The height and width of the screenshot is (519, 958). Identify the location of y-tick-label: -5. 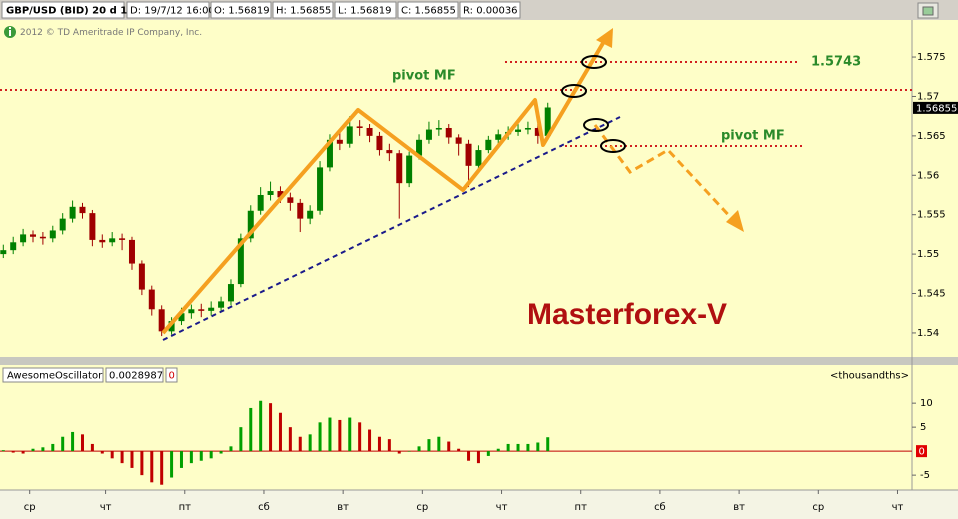
(925, 475).